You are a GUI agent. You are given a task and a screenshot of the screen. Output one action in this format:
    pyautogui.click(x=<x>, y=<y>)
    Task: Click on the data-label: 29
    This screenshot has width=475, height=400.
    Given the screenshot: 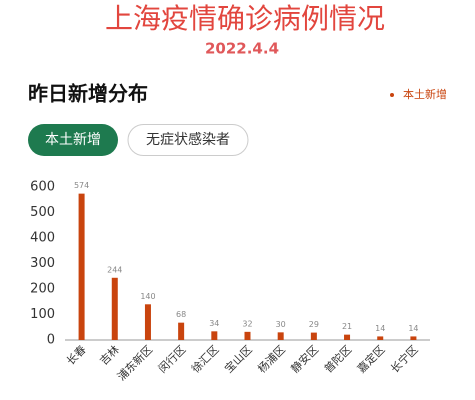 What is the action you would take?
    pyautogui.click(x=314, y=324)
    